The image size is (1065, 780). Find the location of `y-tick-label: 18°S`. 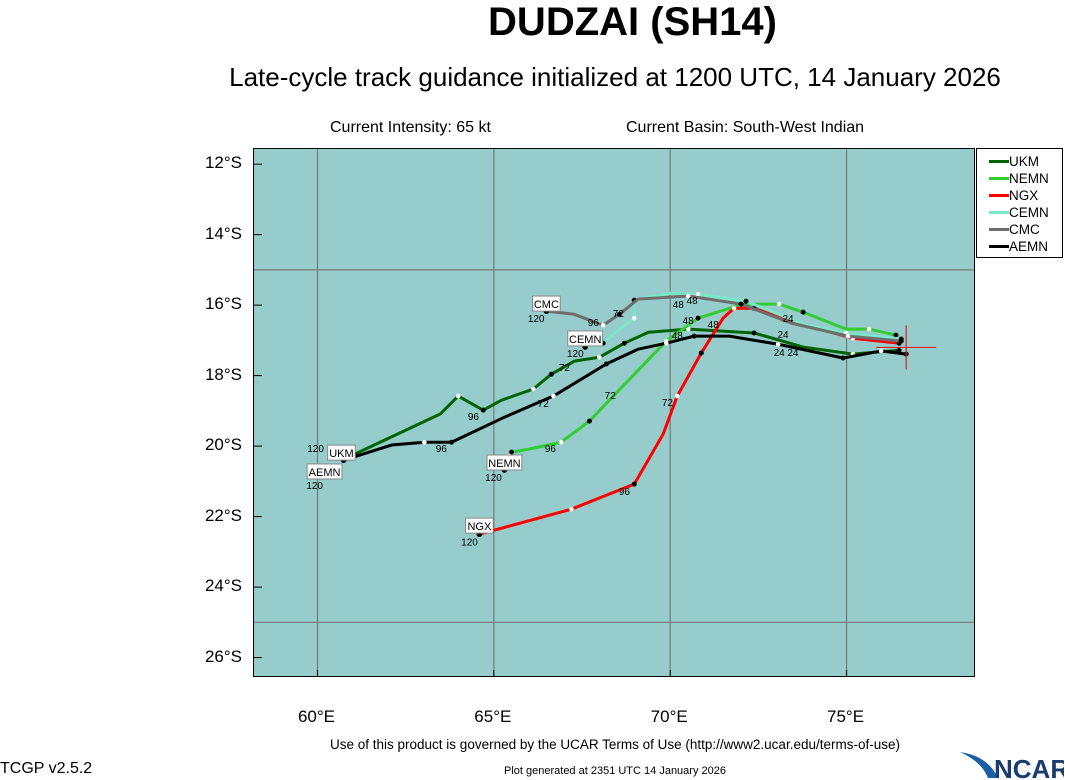

y-tick-label: 18°S is located at coordinates (223, 374).